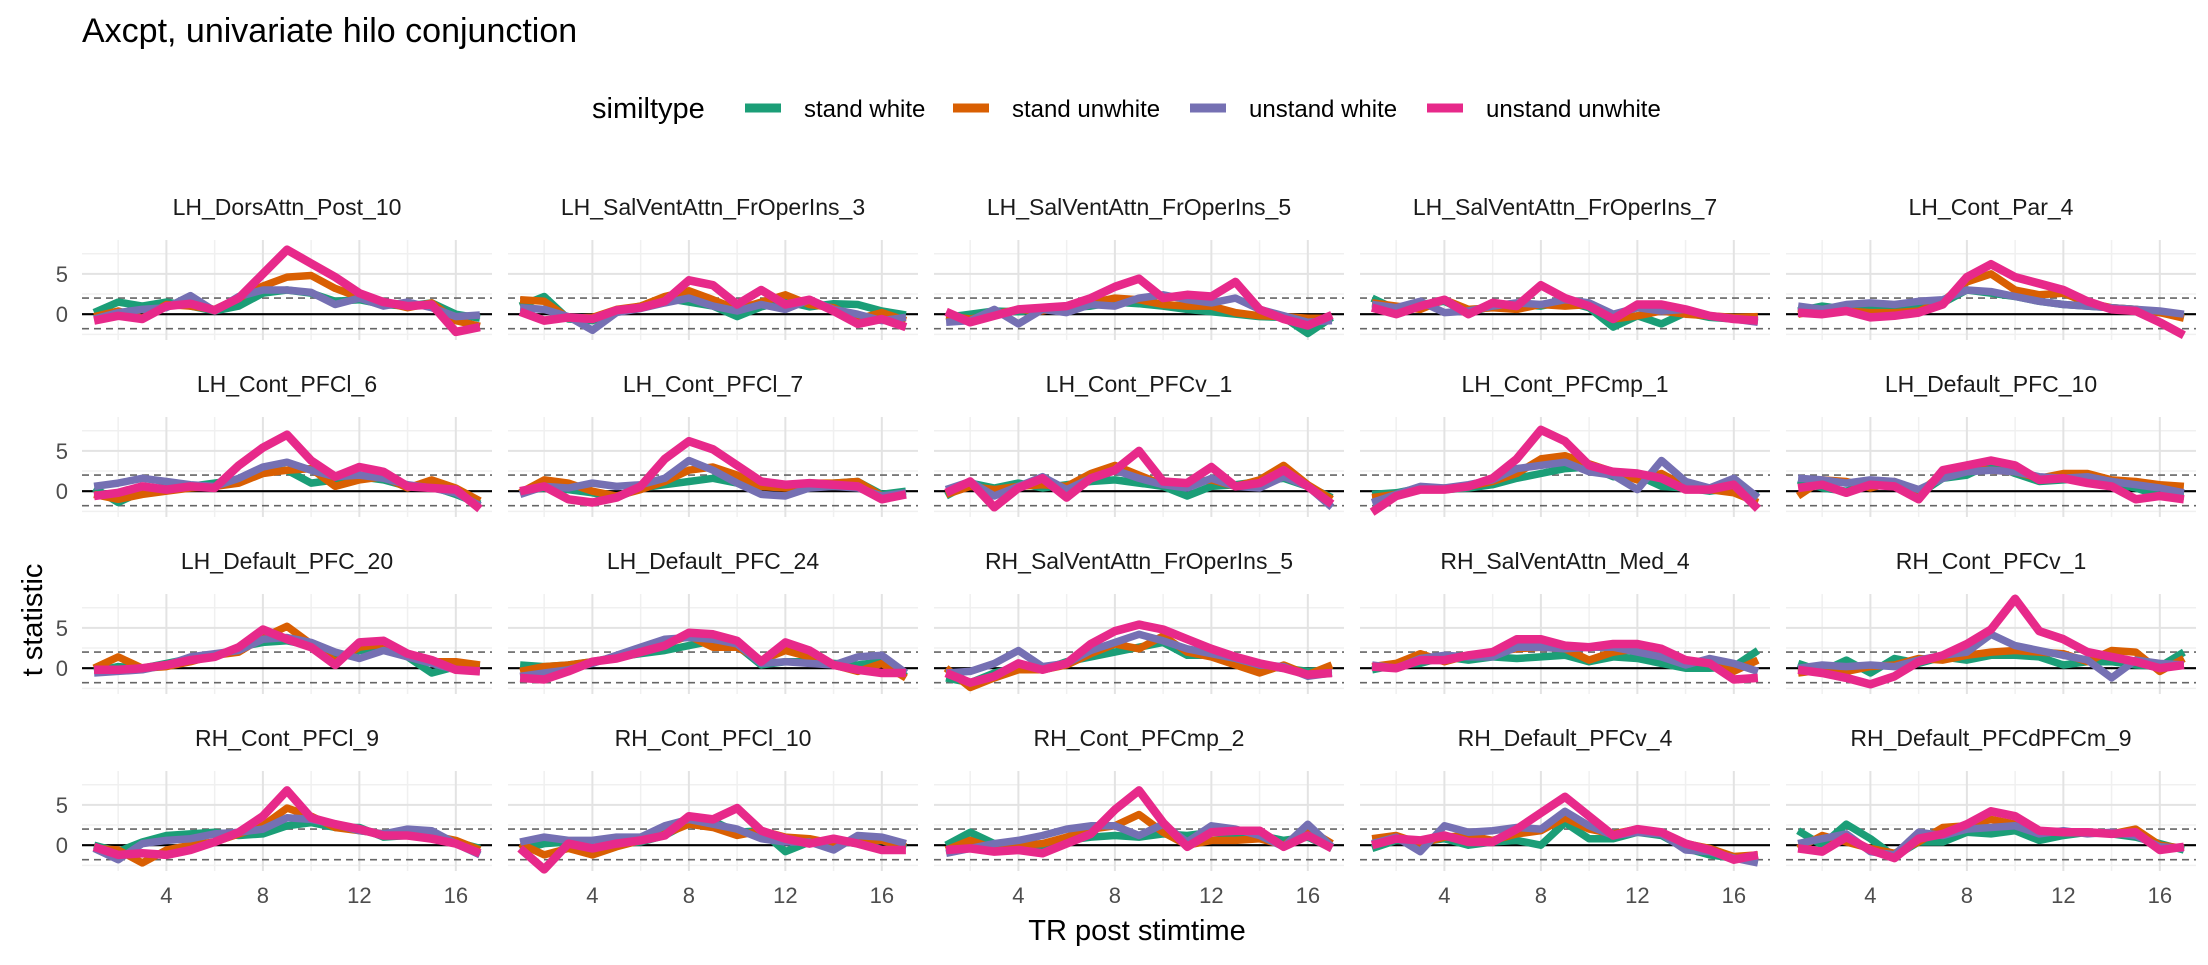 This screenshot has height=965, width=2208. I want to click on facet-label: LH_Default_PFC_20, so click(287, 561).